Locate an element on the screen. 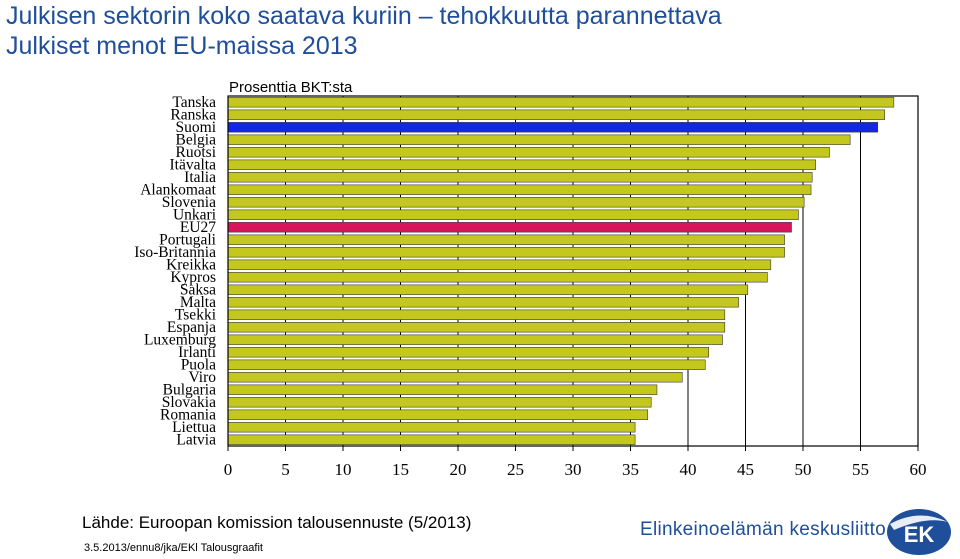 This screenshot has height=559, width=960. credit-note: 3.5.2013/ennu8/jka/EKl Talousgraafit is located at coordinates (173, 548).